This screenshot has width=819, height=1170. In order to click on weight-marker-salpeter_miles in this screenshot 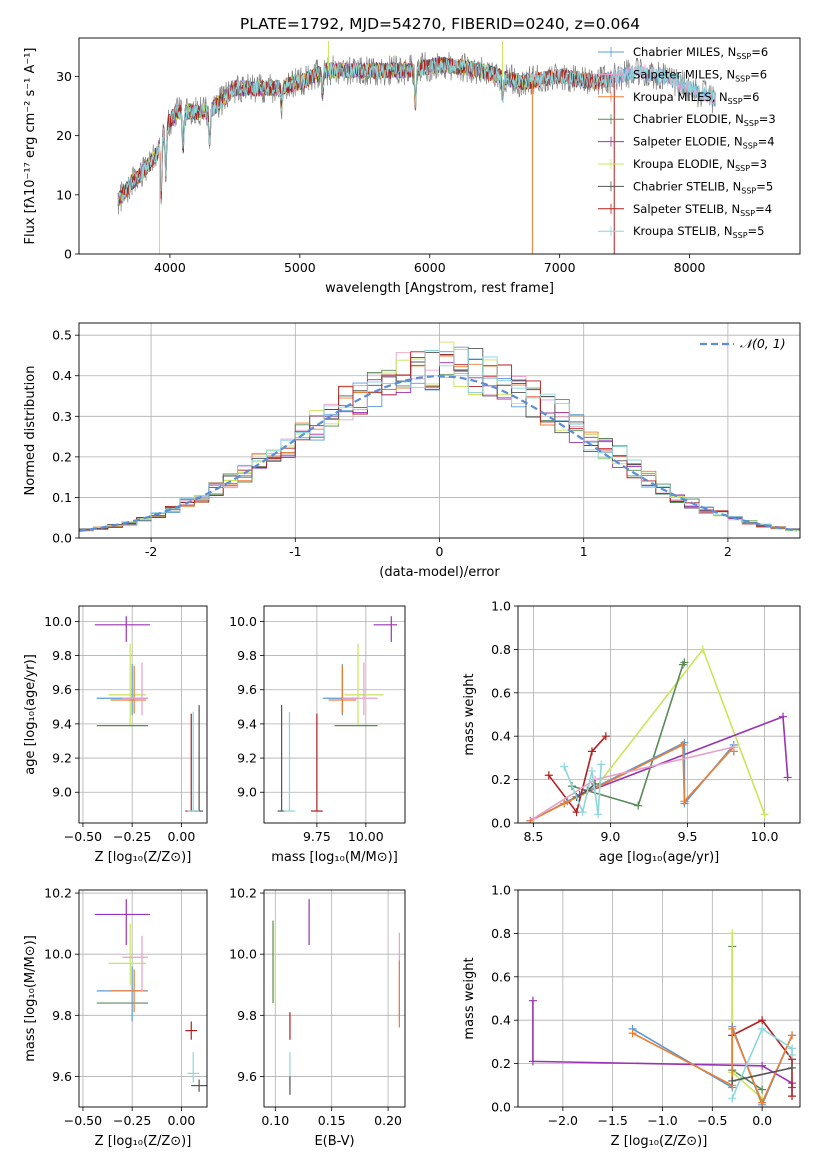, I will do `click(733, 747)`.